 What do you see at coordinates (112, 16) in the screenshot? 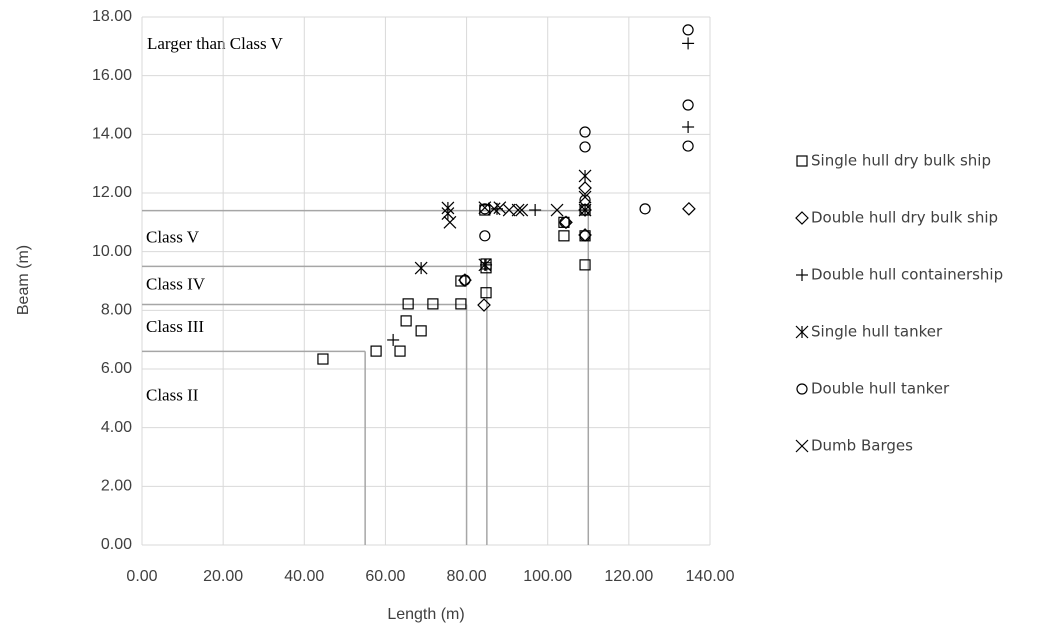
I see `y-tick-label: 18.00` at bounding box center [112, 16].